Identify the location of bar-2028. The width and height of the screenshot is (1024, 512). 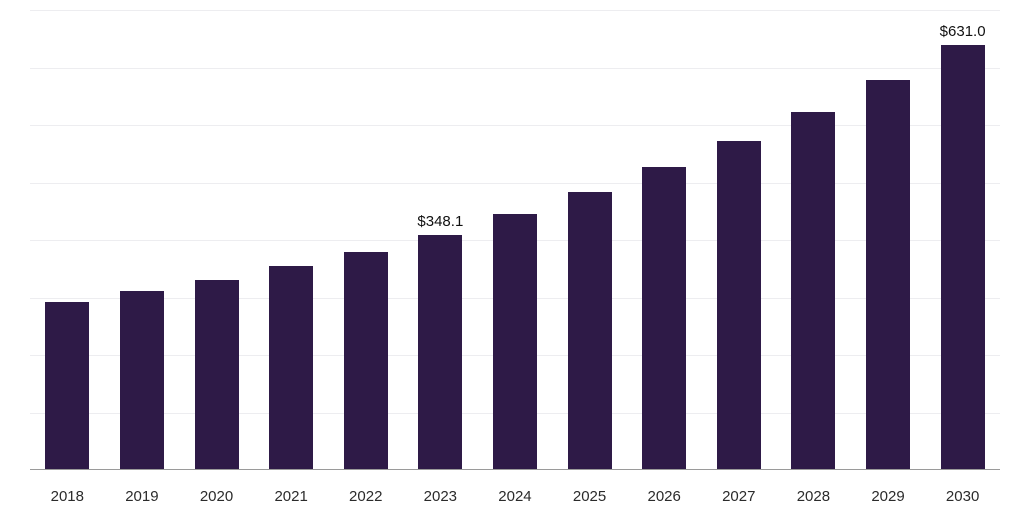
(813, 290).